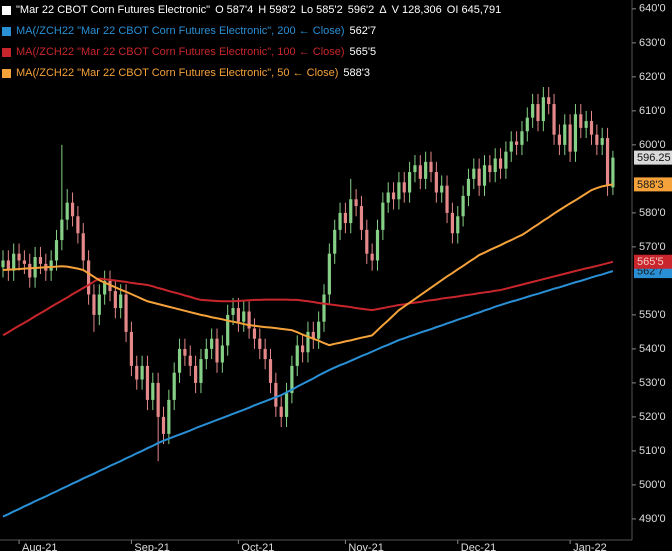 The image size is (672, 551). What do you see at coordinates (383, 10) in the screenshot?
I see `quote-item: Δ` at bounding box center [383, 10].